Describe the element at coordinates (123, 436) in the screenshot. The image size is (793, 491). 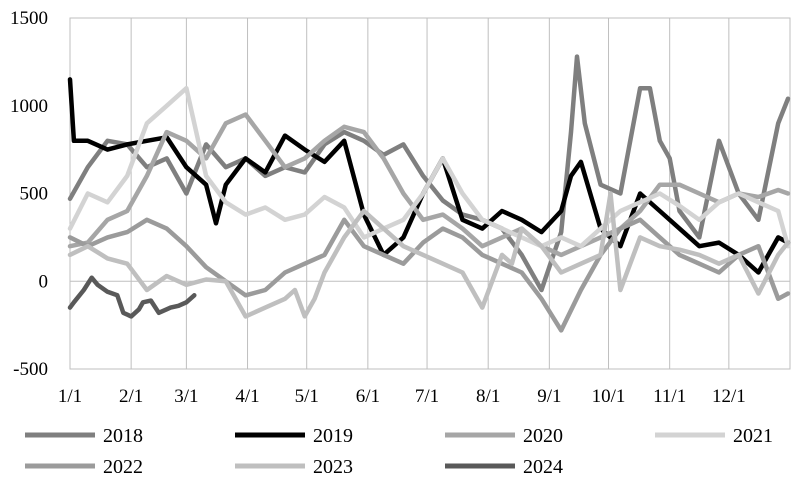
I see `legend-label-2018: 2018` at that location.